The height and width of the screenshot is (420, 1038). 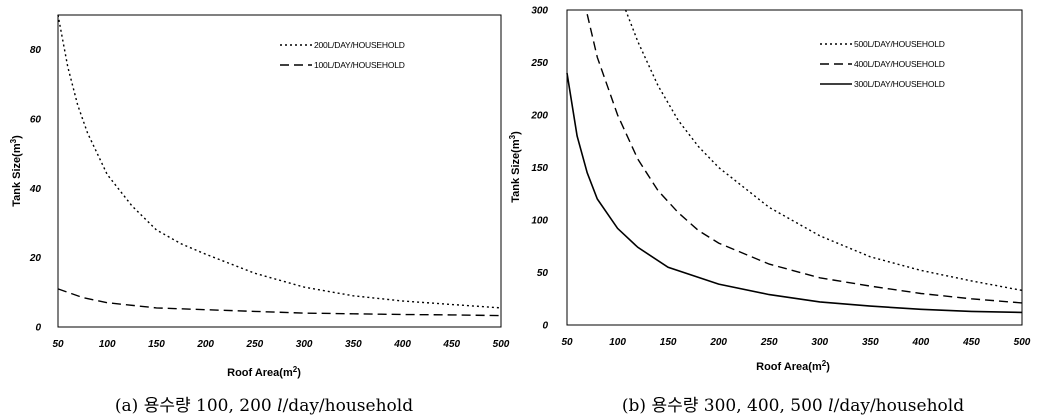 I want to click on legend-label: 500L/DAY/HOUSEHOLD, so click(x=899, y=44).